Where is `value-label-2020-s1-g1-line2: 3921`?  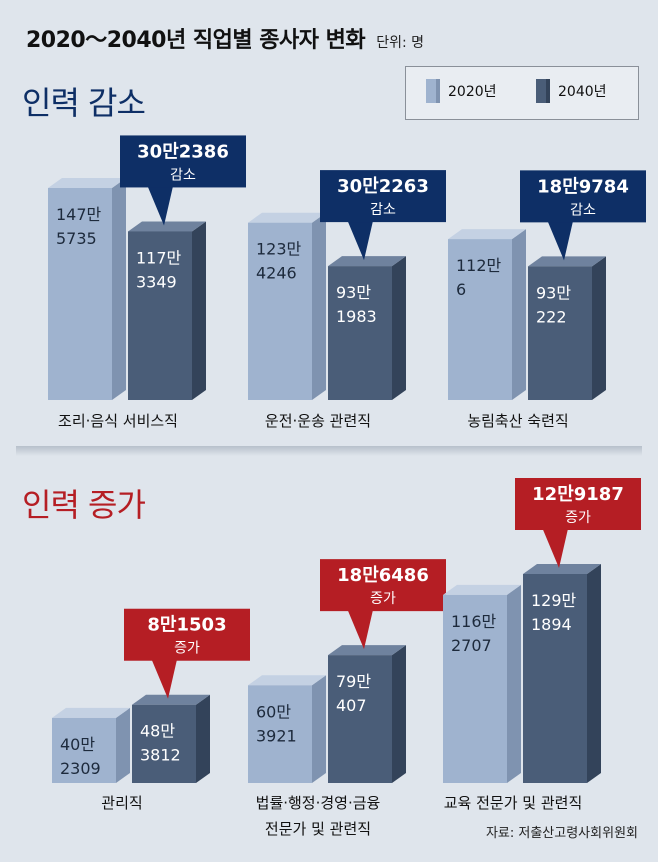 value-label-2020-s1-g1-line2: 3921 is located at coordinates (276, 735).